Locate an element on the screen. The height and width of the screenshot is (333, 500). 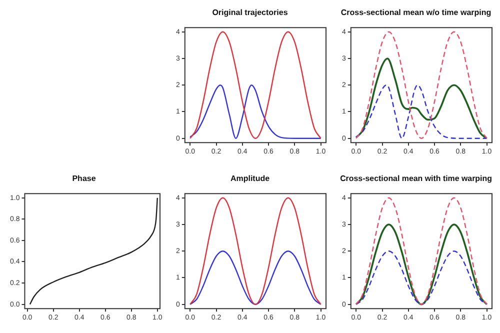
chart-title: Phase is located at coordinates (84, 179).